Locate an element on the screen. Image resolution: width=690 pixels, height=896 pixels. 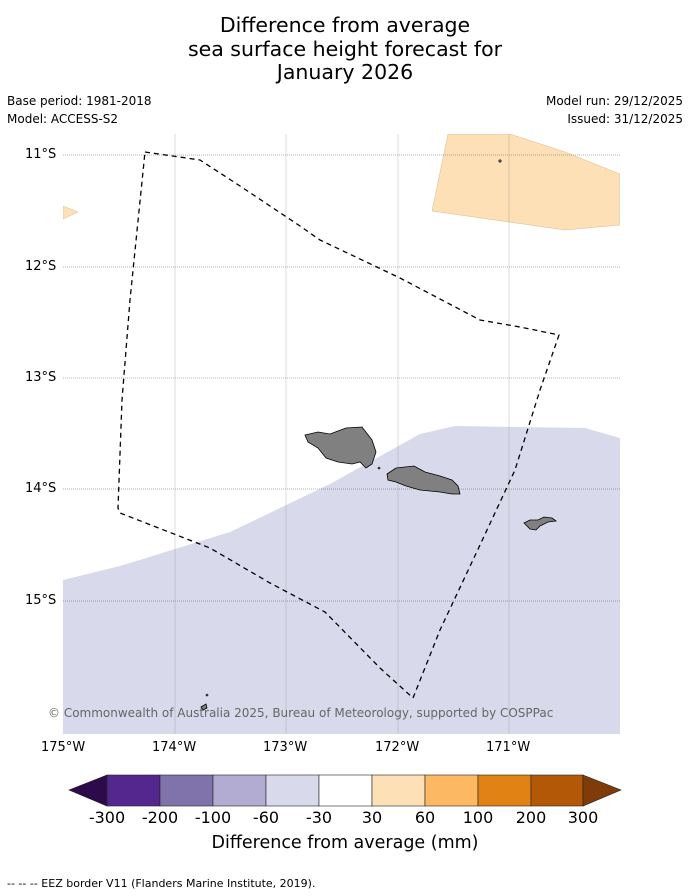
title-line-1: Difference from average is located at coordinates (345, 25).